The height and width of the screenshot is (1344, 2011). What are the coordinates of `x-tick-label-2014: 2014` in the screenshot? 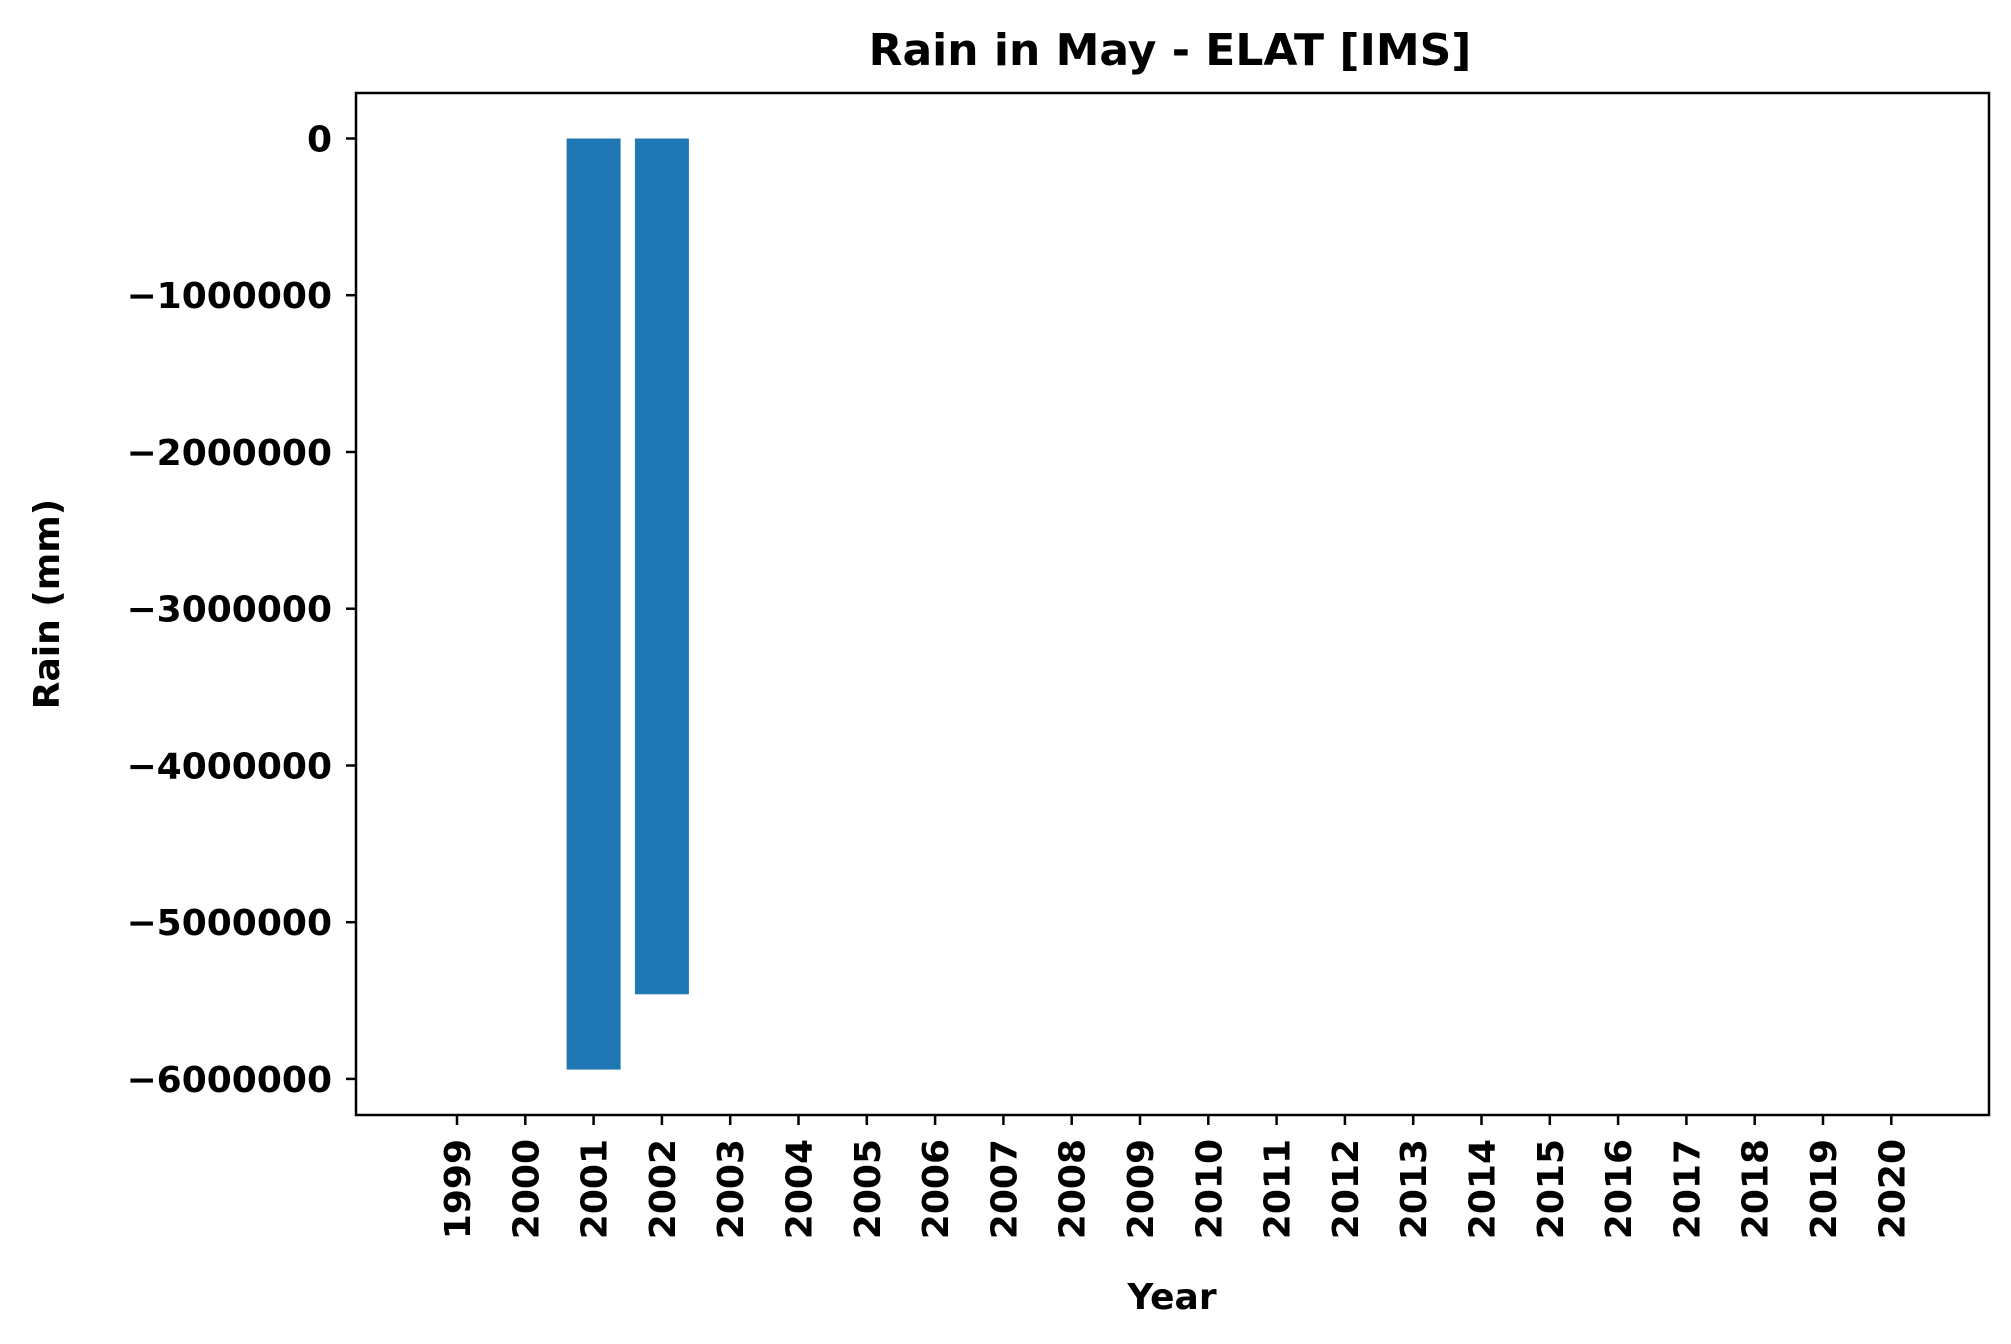 It's located at (1483, 1189).